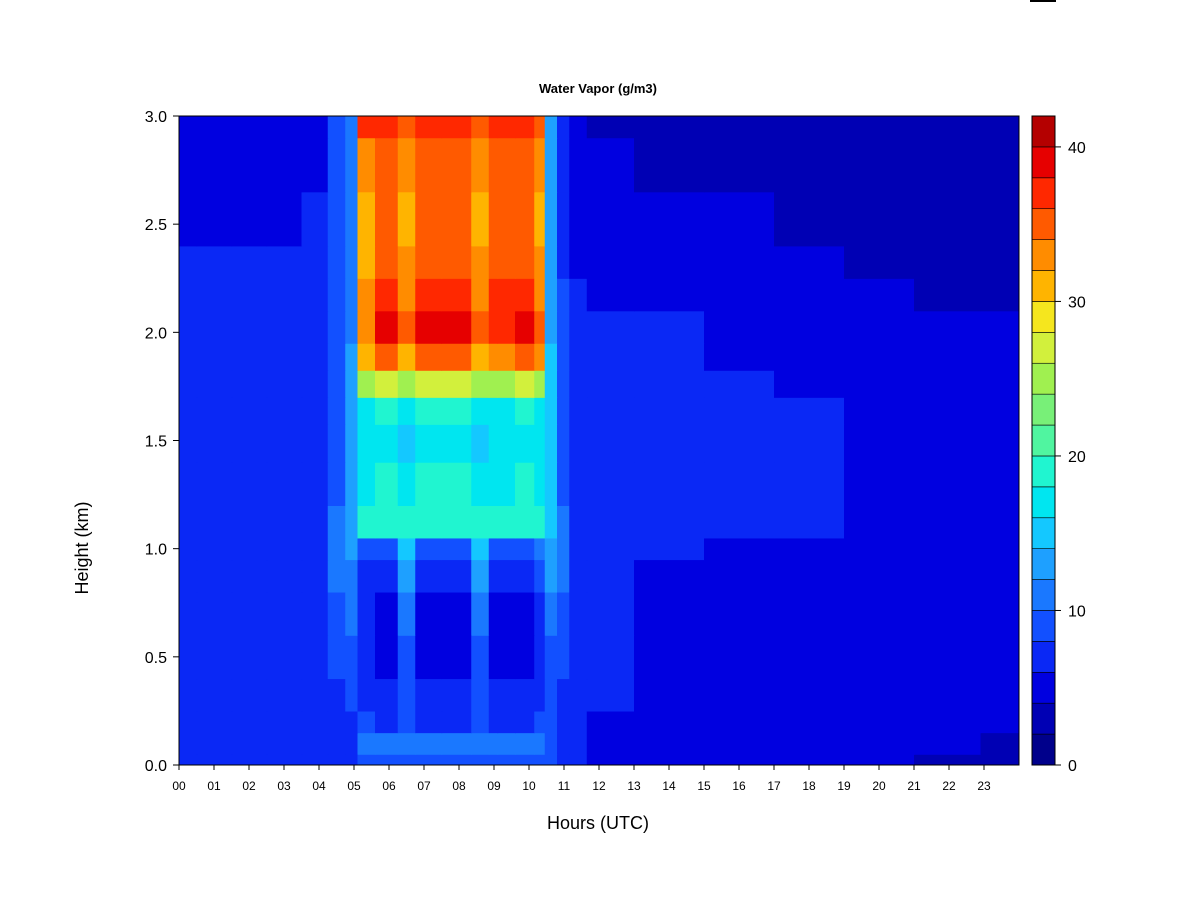 The width and height of the screenshot is (1200, 900). I want to click on x-tick-label: 22, so click(949, 786).